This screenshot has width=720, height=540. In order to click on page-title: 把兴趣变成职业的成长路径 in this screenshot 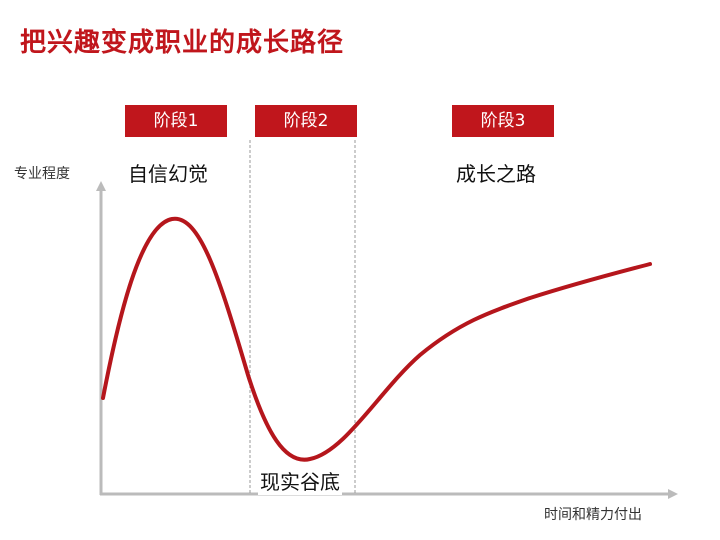, I will do `click(182, 43)`.